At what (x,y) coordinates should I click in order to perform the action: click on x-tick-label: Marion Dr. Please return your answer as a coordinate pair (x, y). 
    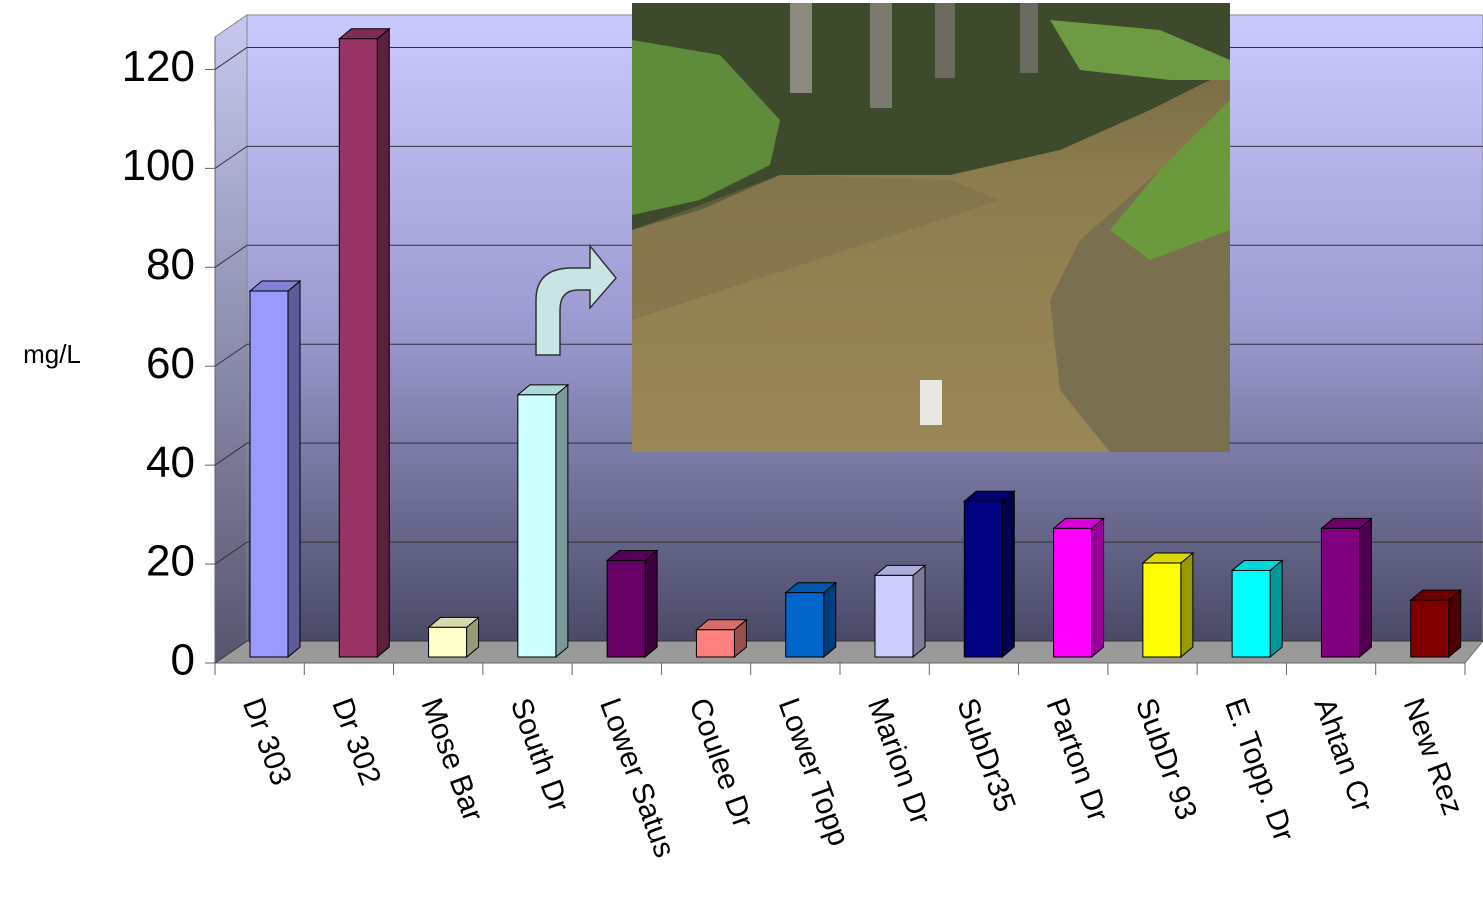
    Looking at the image, I should click on (899, 761).